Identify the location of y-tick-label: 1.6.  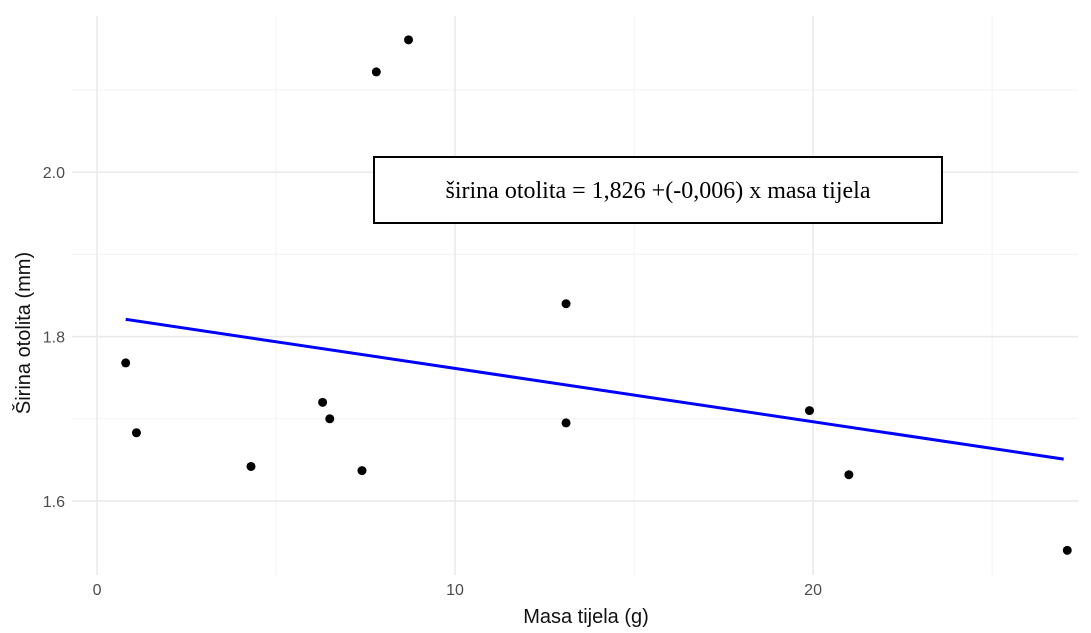
(54, 502).